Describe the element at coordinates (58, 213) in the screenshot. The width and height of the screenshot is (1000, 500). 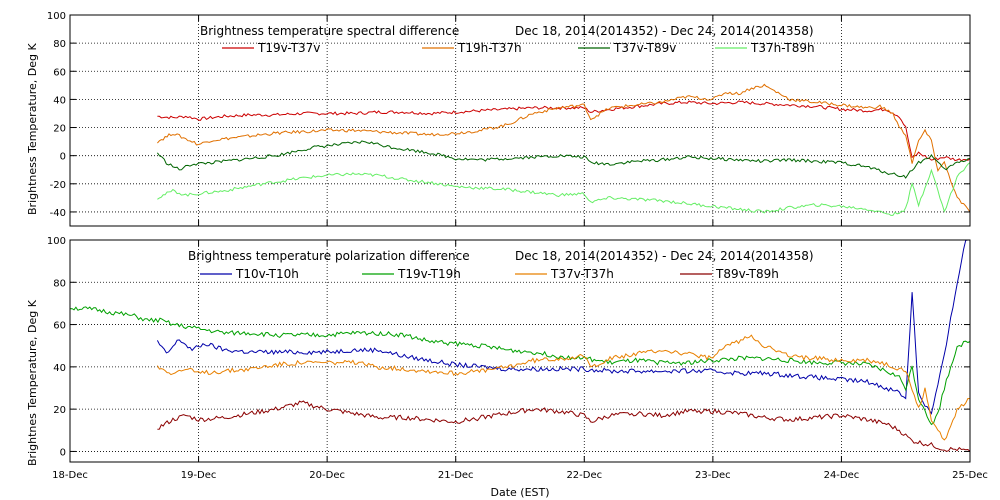
I see `y-tick-label: -40` at that location.